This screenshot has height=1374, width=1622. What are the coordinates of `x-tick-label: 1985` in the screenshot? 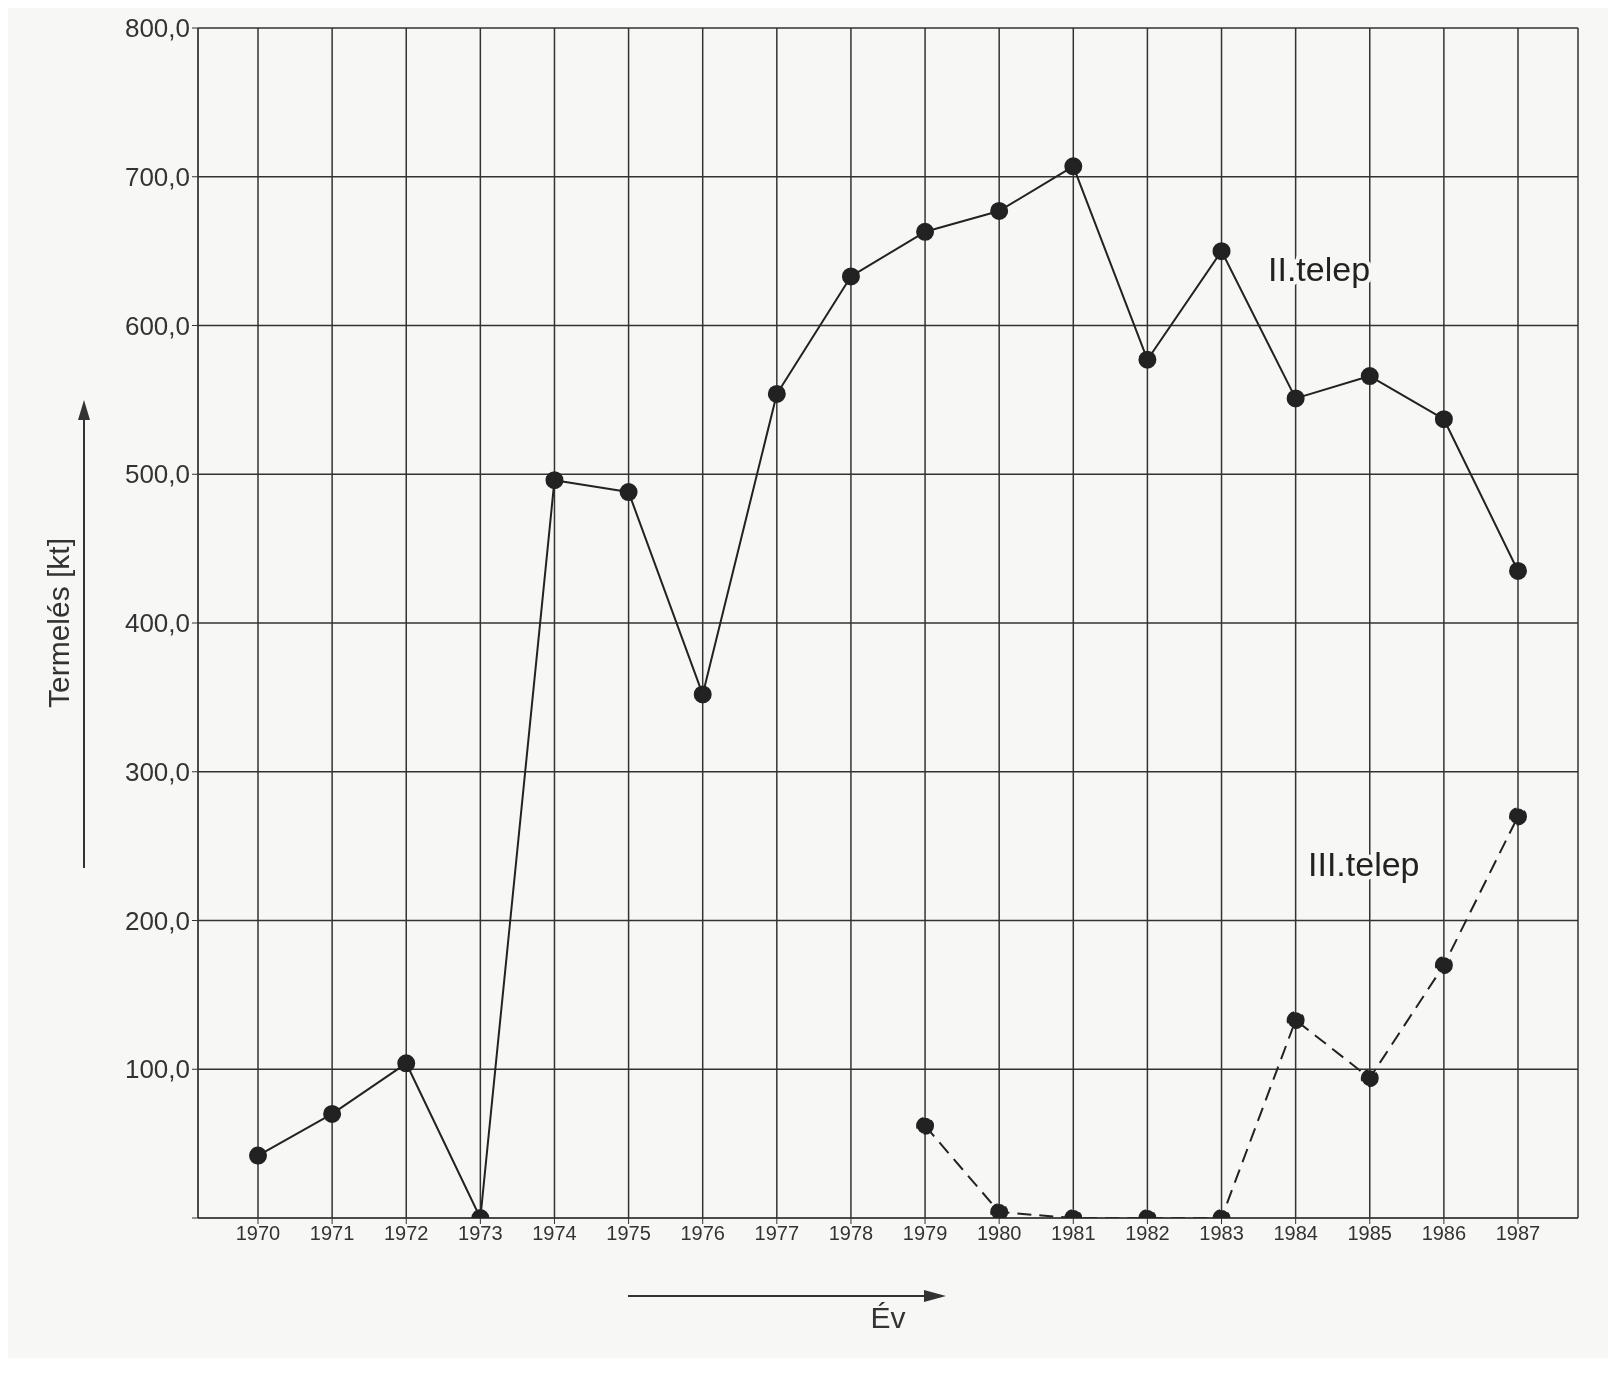 It's located at (1370, 1233).